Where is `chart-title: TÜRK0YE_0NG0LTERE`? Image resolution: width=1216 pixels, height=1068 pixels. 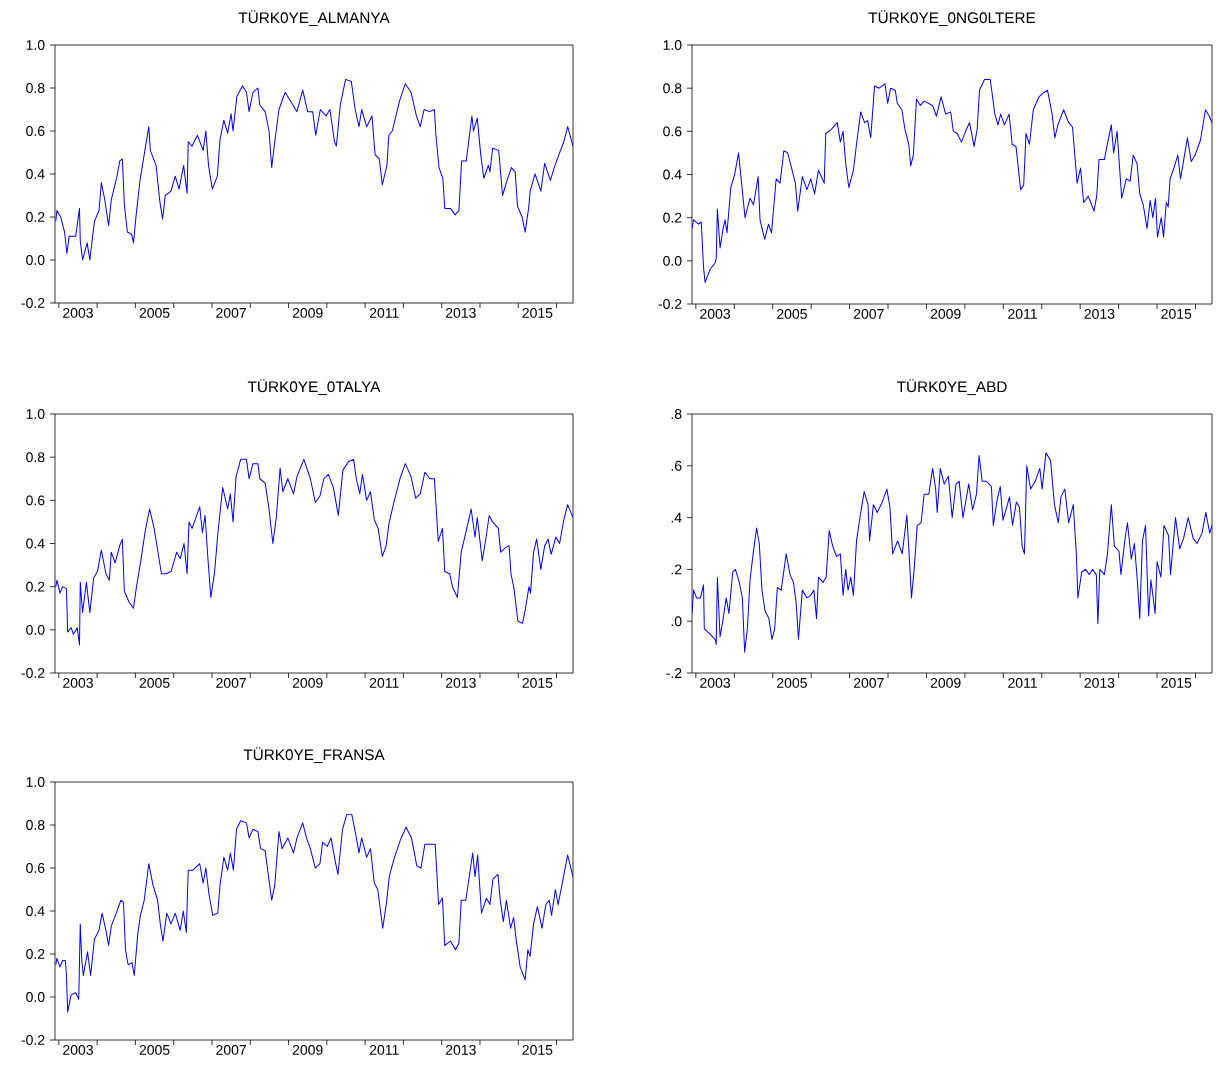
chart-title: TÜRK0YE_0NG0LTERE is located at coordinates (952, 18).